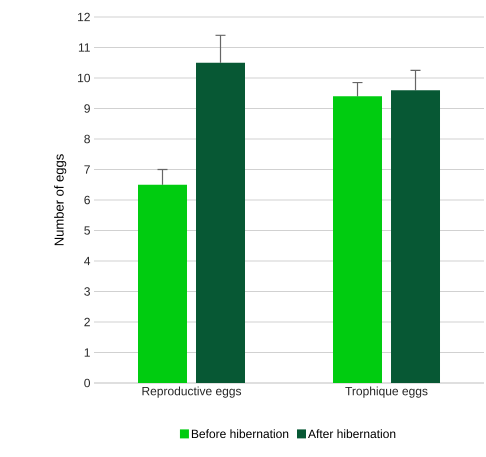 The image size is (486, 457). I want to click on y-tick-label: 0, so click(87, 383).